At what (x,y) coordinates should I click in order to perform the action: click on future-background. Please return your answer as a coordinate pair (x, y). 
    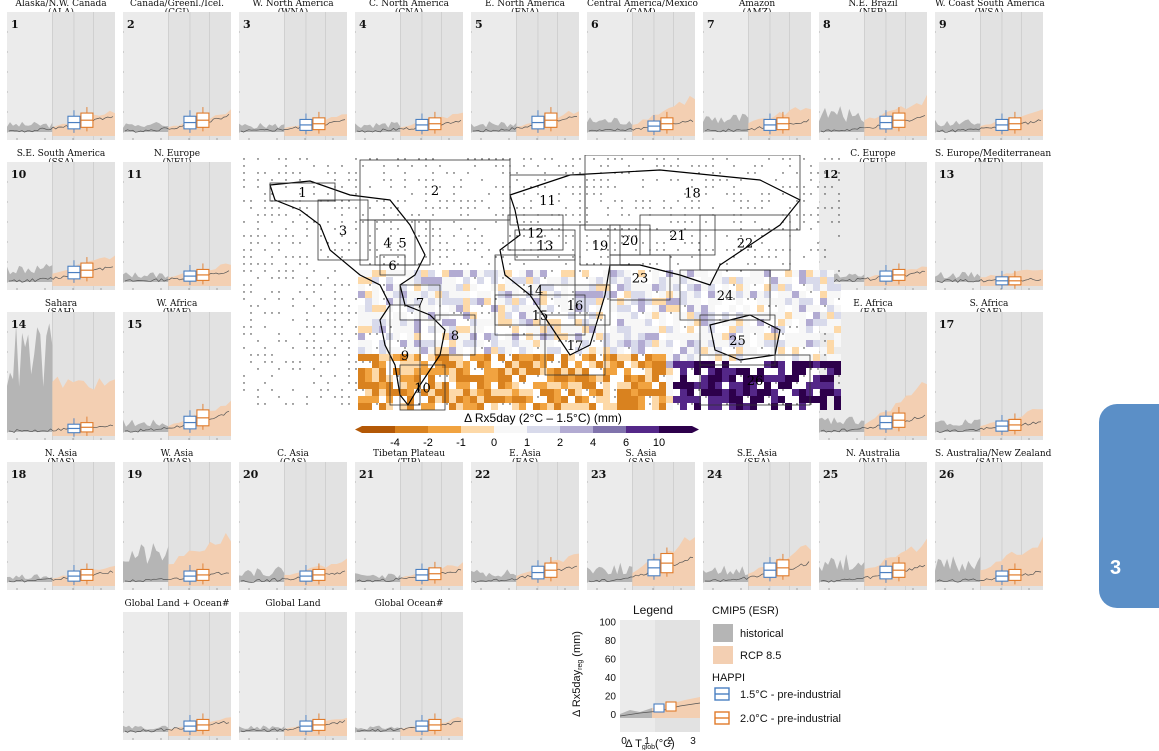
    Looking at the image, I should click on (895, 226).